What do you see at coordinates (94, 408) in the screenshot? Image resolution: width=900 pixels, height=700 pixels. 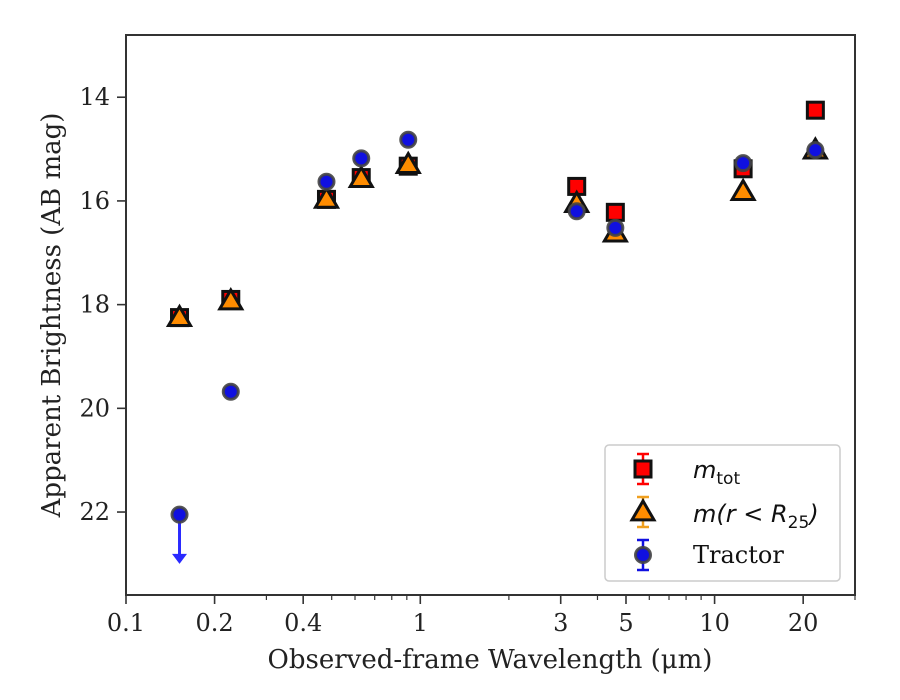 I see `y-tick-label: 20` at bounding box center [94, 408].